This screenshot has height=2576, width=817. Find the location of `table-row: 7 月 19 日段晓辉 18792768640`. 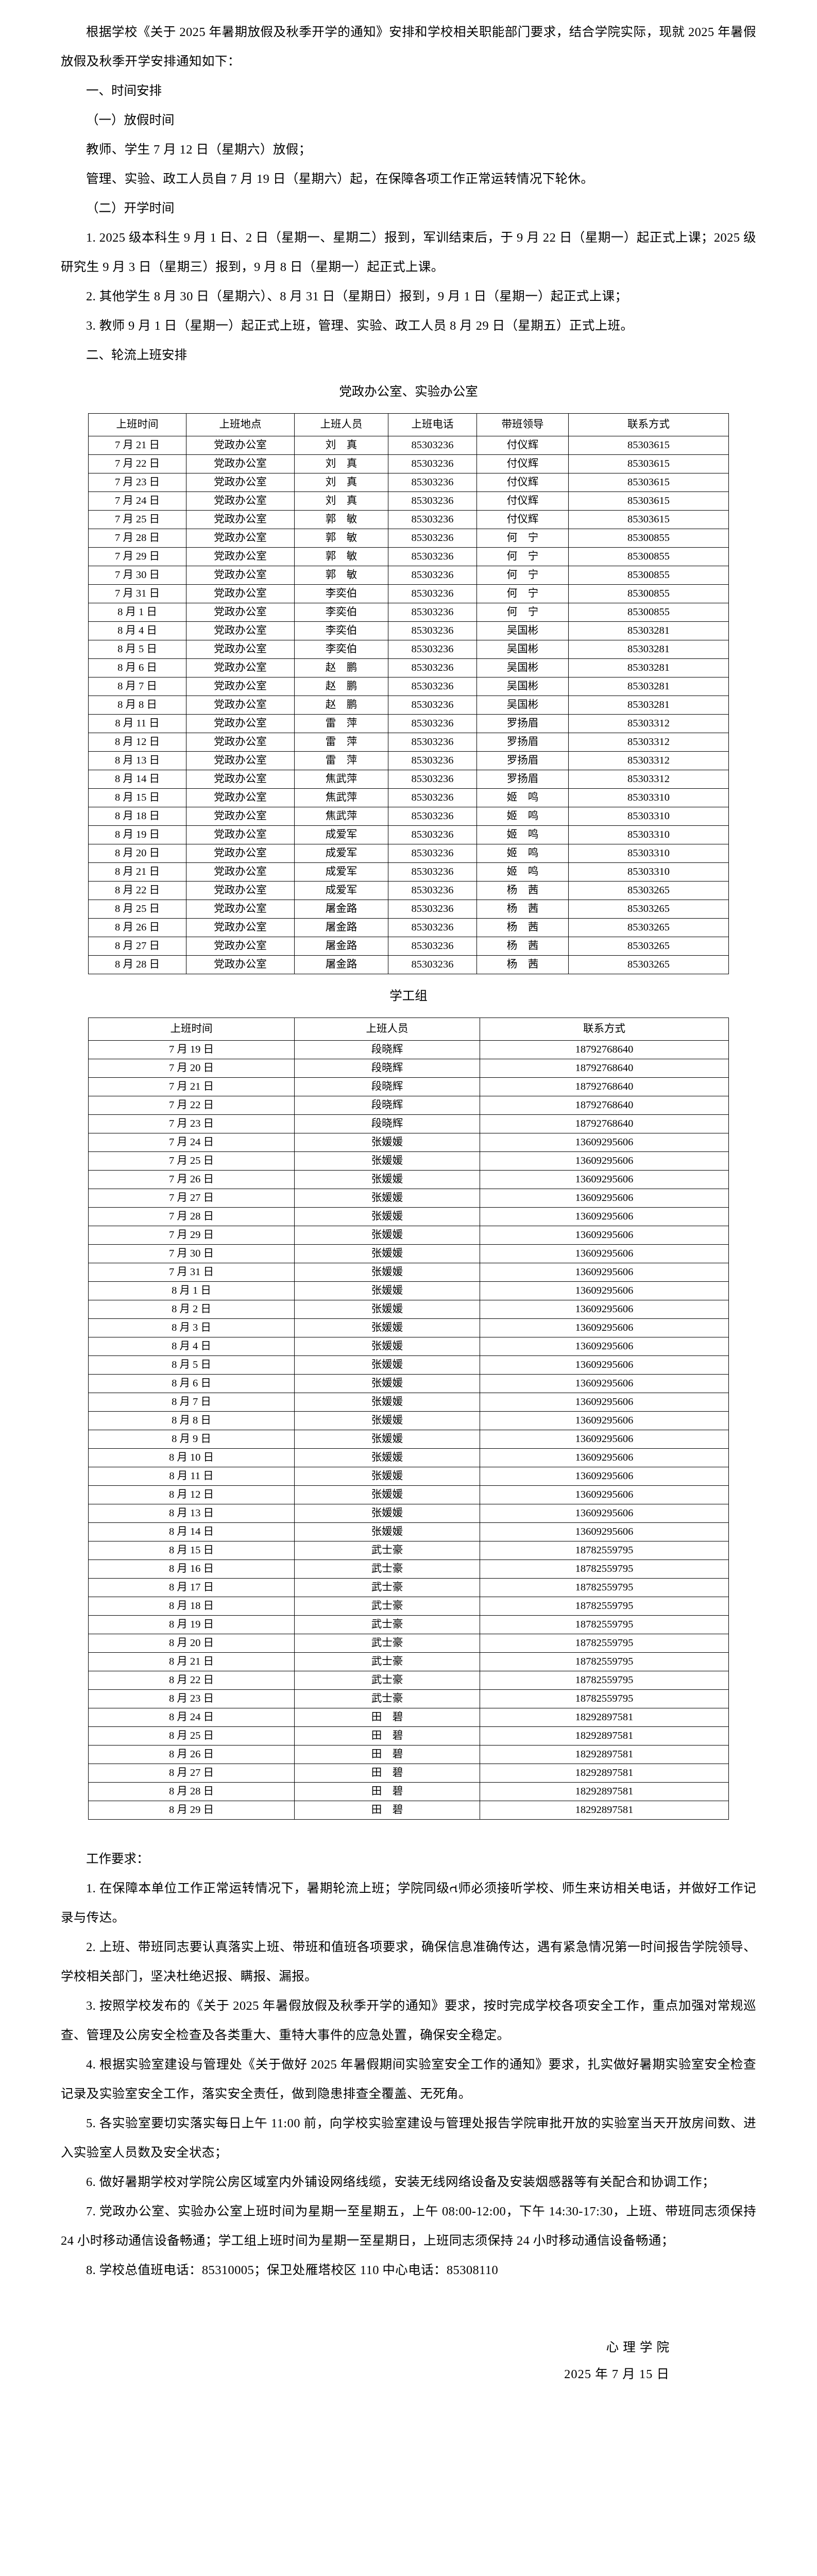

table-row: 7 月 19 日段晓辉 18792768640 is located at coordinates (408, 1049).